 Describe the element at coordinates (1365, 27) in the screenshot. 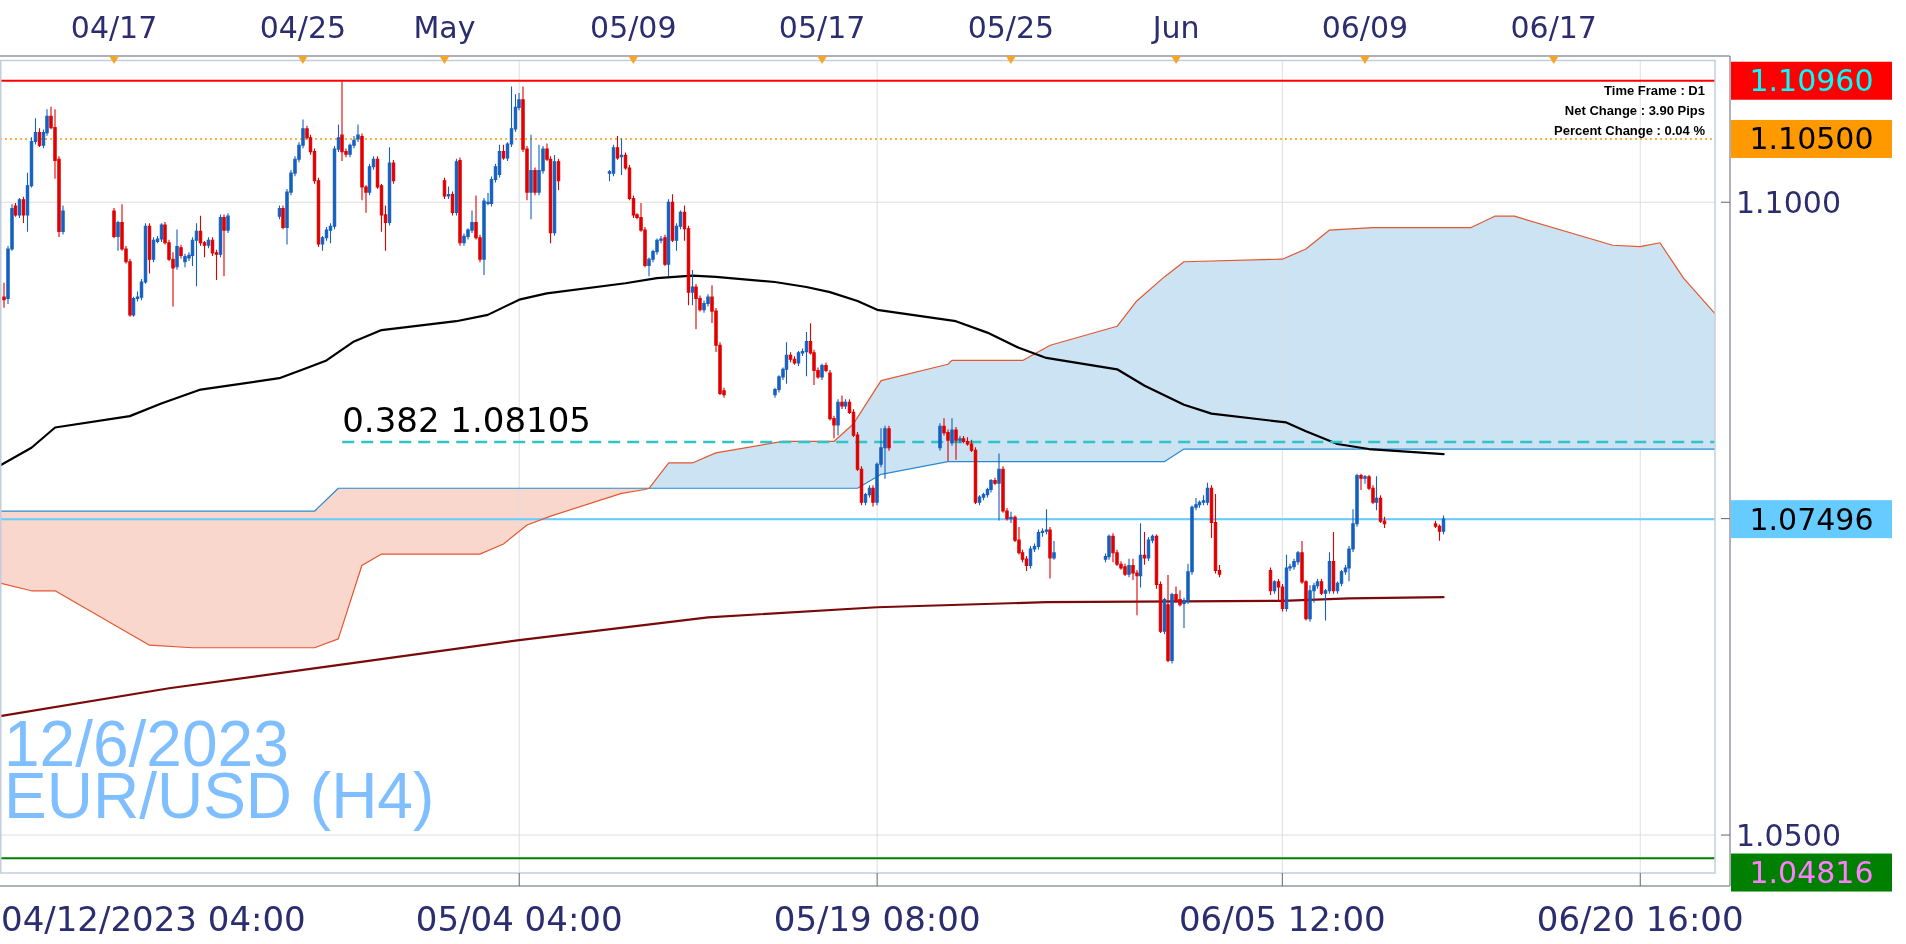

I see `x2-tick-label: 06/09` at that location.